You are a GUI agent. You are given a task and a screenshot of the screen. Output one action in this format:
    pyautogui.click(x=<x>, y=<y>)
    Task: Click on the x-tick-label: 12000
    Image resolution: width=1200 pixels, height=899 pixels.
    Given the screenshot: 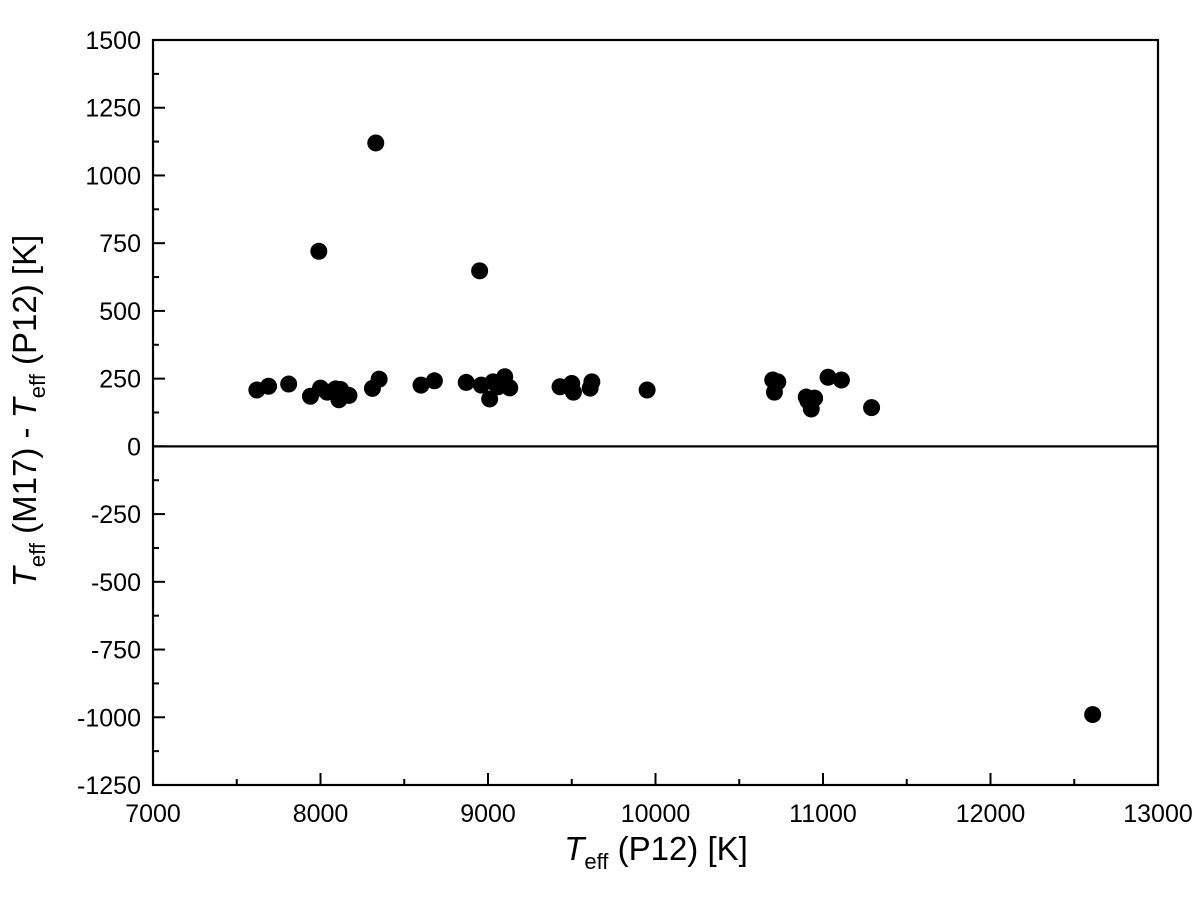 What is the action you would take?
    pyautogui.click(x=991, y=814)
    